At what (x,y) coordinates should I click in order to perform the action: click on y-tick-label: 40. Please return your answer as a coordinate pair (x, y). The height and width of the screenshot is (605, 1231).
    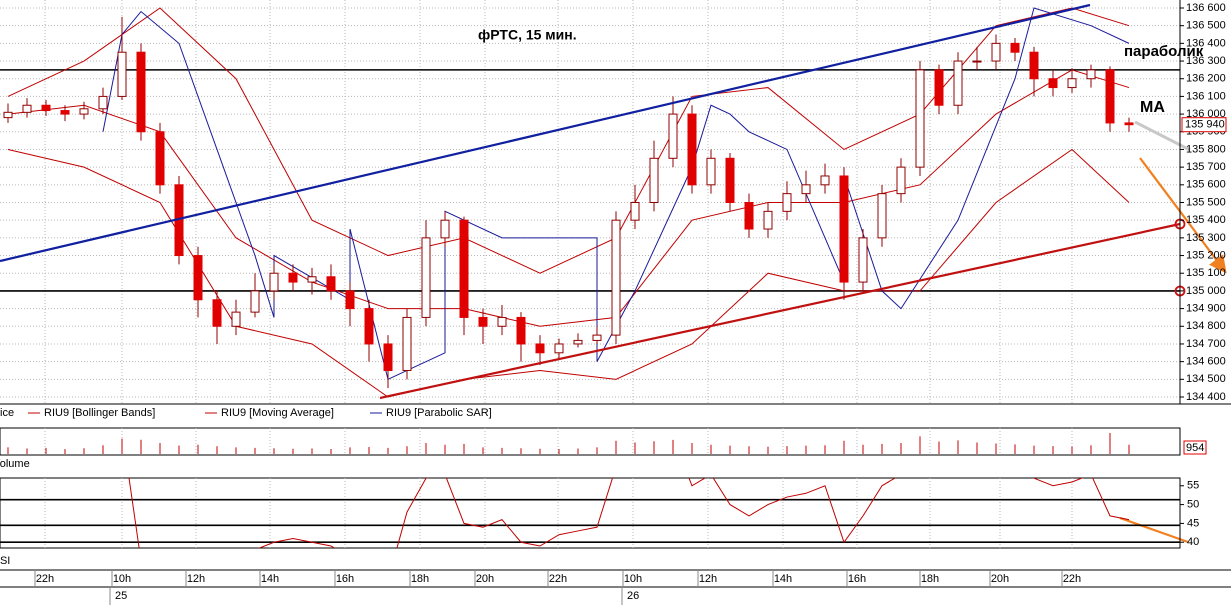
    Looking at the image, I should click on (1193, 542).